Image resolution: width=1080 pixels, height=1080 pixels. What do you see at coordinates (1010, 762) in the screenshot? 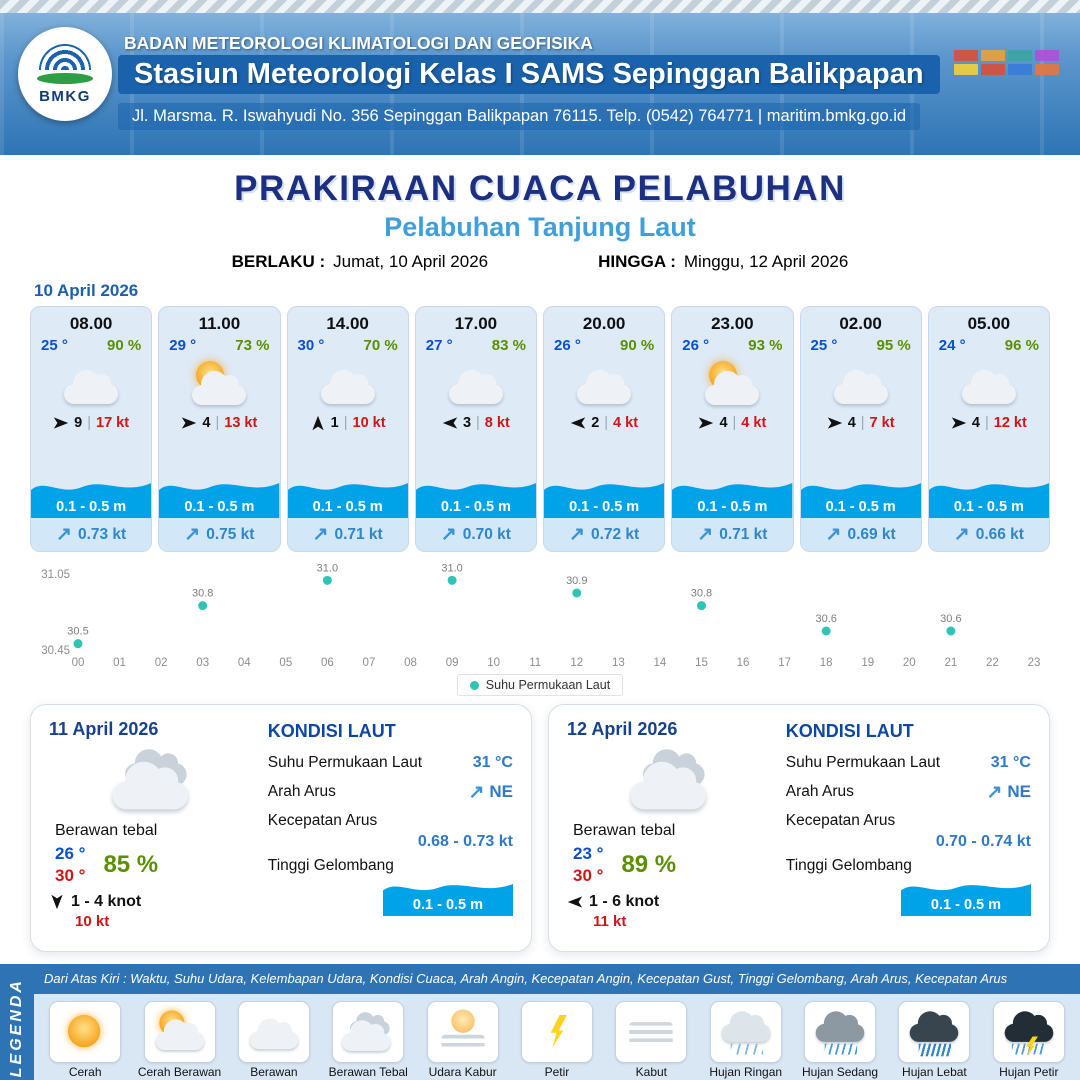
I see `sst-value: 31 °C` at bounding box center [1010, 762].